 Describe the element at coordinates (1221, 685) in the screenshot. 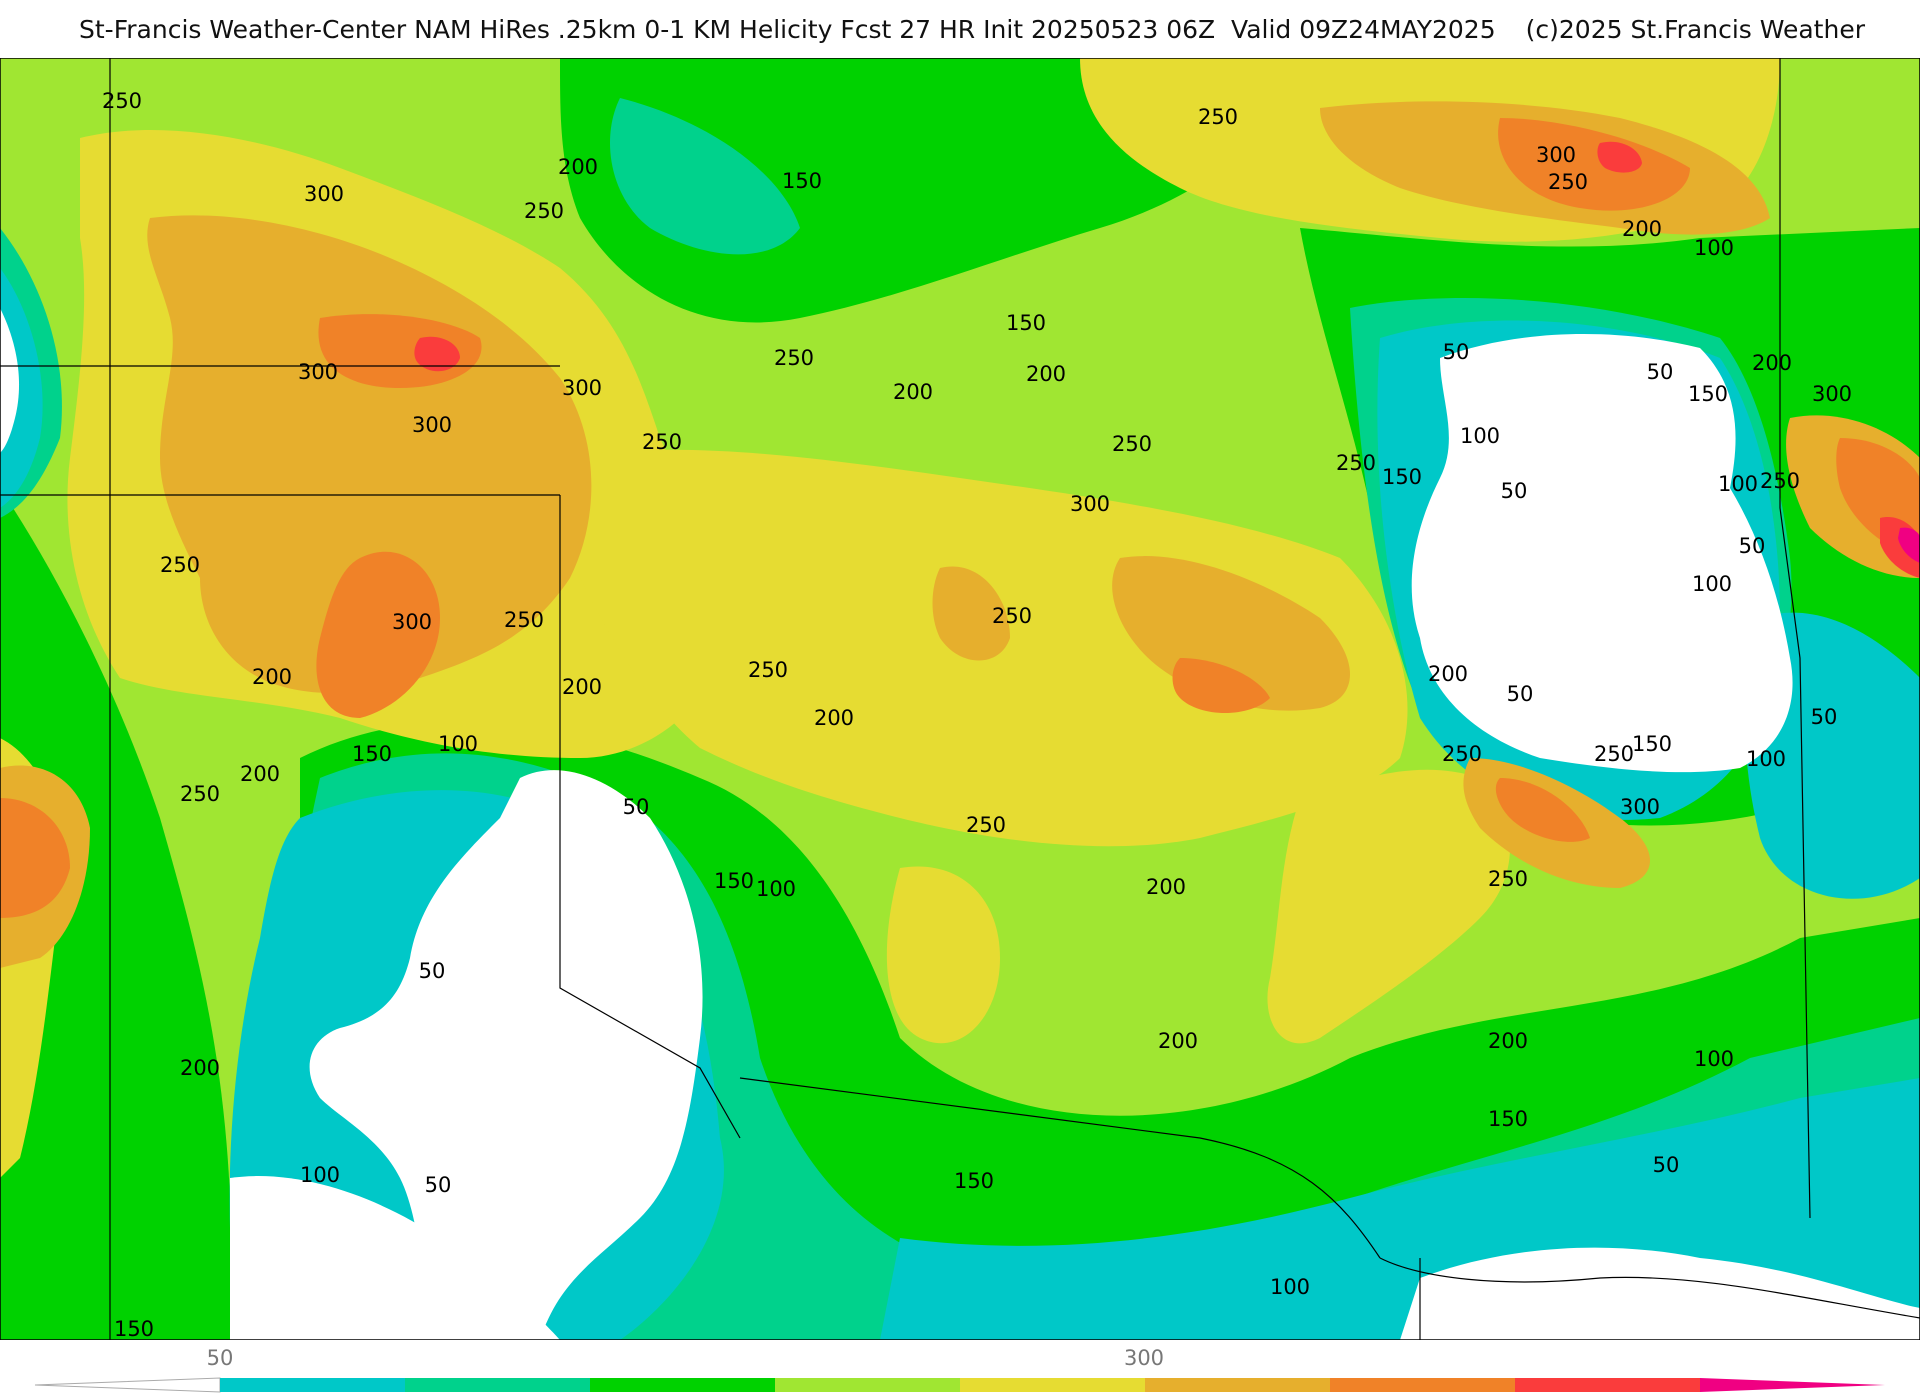

I see `field-350-center` at that location.